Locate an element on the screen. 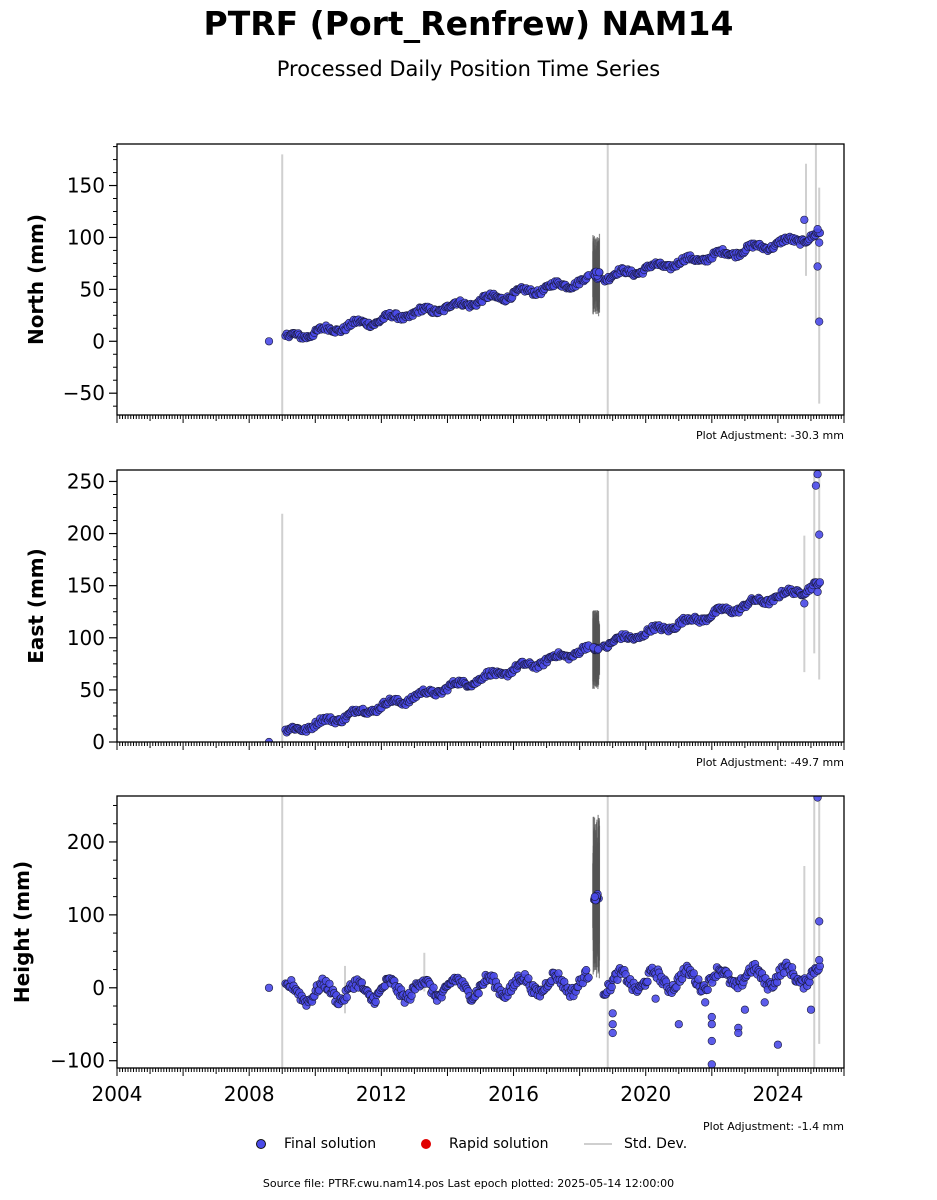 This screenshot has width=937, height=1200. legend-stddev-line is located at coordinates (598, 1144).